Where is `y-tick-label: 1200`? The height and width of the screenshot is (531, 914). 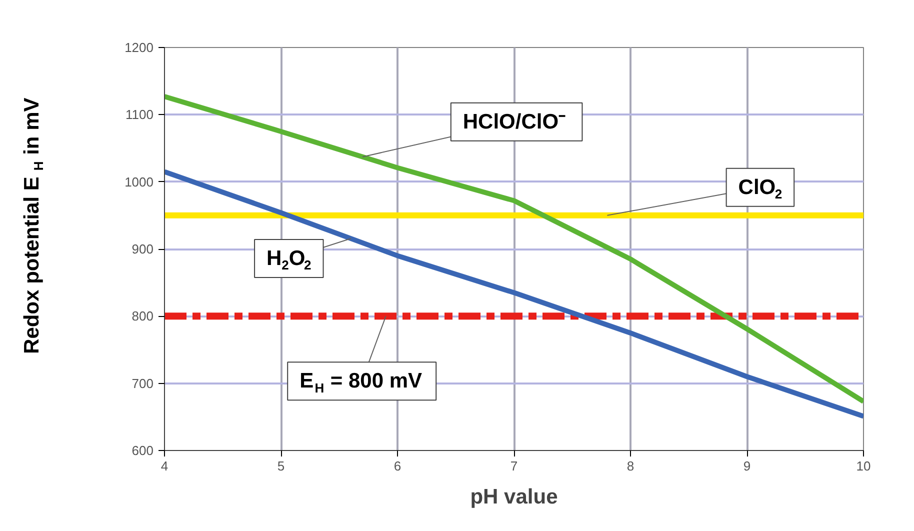 y-tick-label: 1200 is located at coordinates (139, 47).